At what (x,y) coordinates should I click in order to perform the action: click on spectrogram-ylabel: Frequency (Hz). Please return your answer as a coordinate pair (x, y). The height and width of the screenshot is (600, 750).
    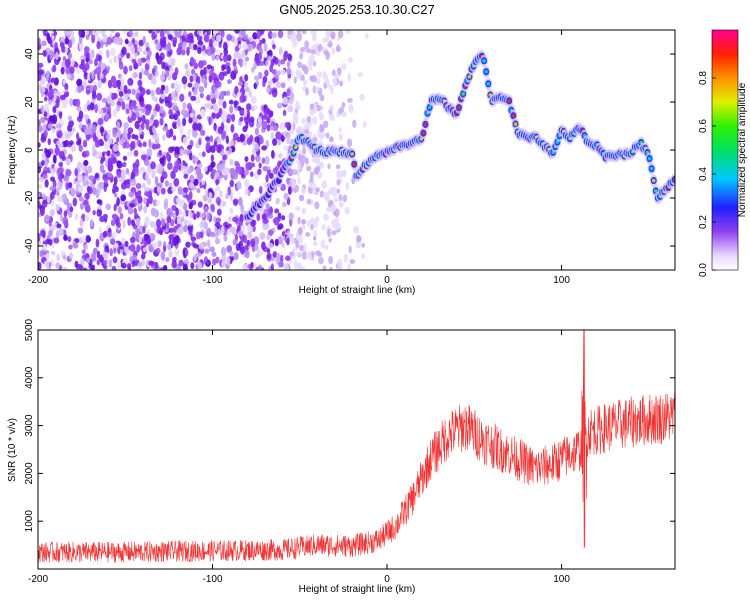
    Looking at the image, I should click on (12, 150).